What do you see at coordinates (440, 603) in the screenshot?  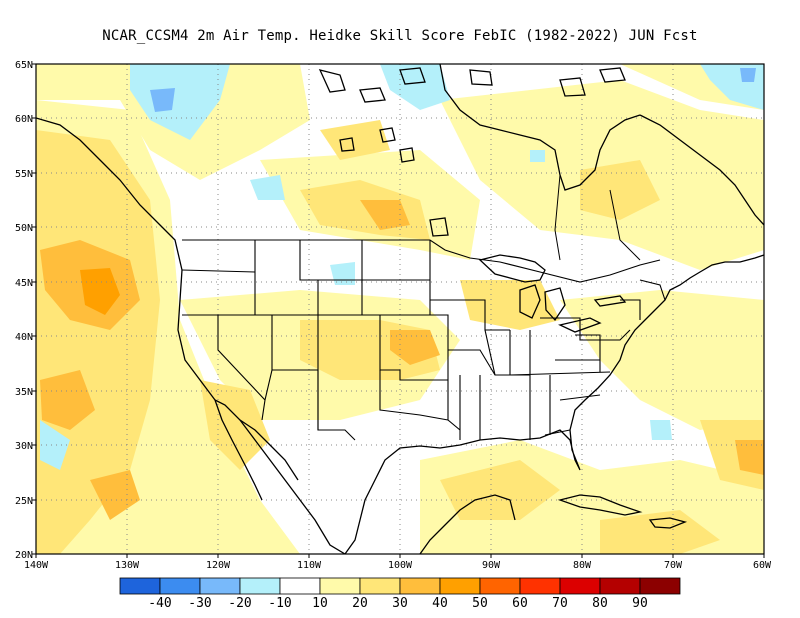 I see `colorbar-label: 40` at bounding box center [440, 603].